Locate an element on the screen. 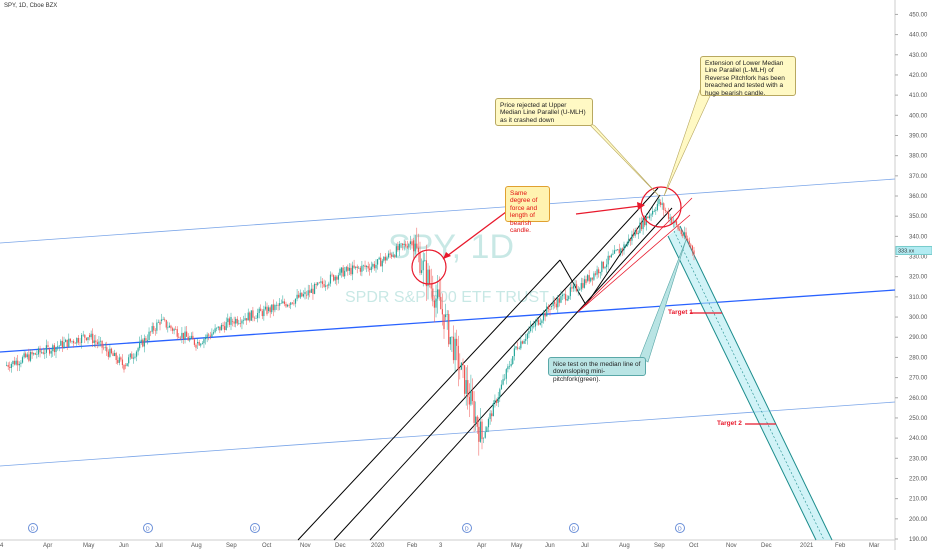 Image resolution: width=932 pixels, height=550 pixels. last-price-label: 333.xx is located at coordinates (906, 251).